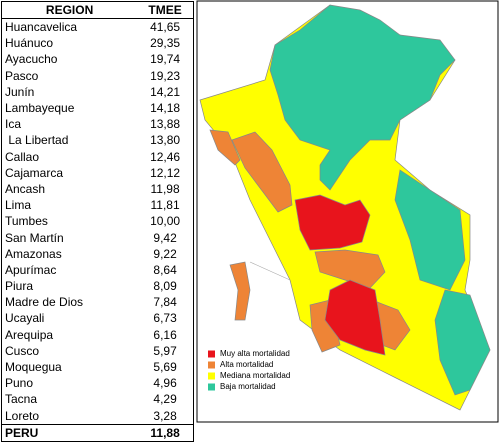 The image size is (500, 442). Describe the element at coordinates (41, 27) in the screenshot. I see `region-cell: Huancavelica` at that location.